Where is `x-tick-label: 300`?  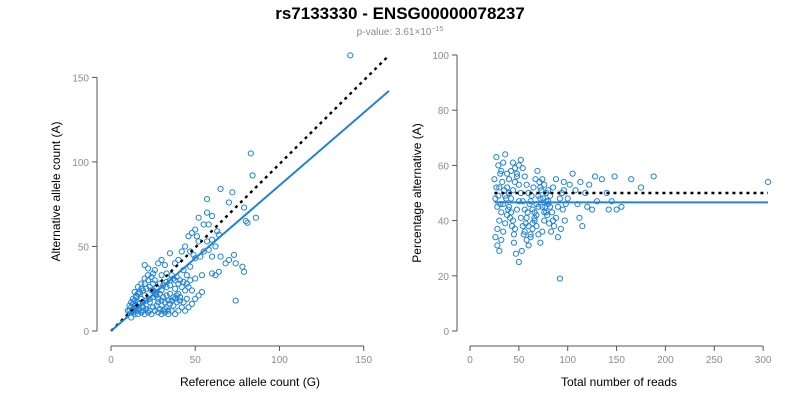
x-tick-label: 300 is located at coordinates (763, 360).